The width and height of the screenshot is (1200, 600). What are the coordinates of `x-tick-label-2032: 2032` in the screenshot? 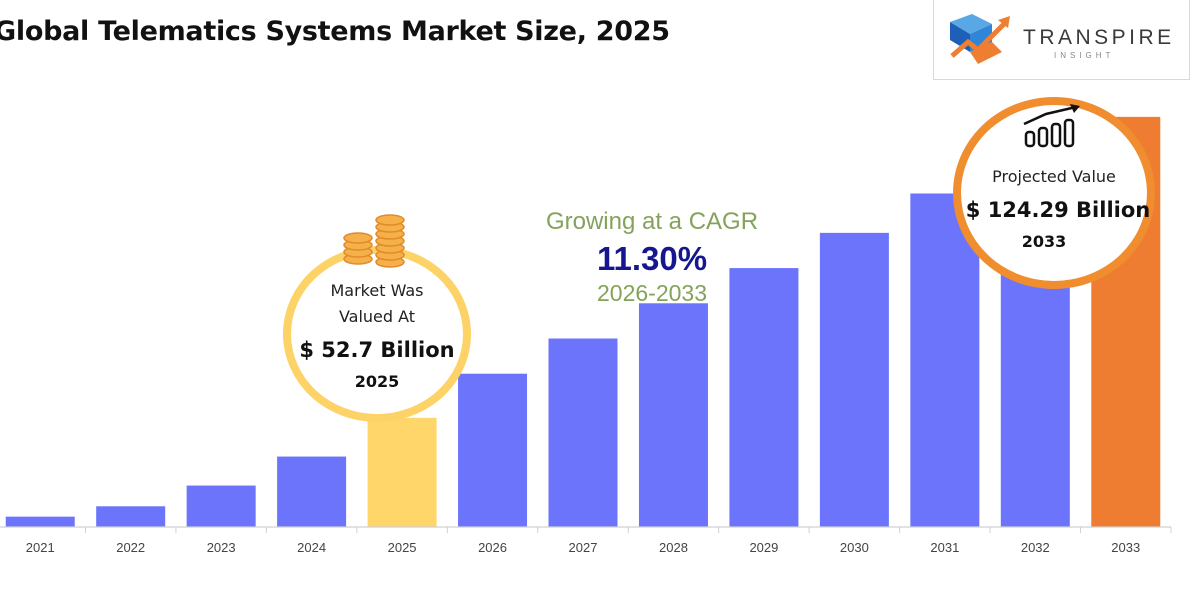 It's located at (1035, 547).